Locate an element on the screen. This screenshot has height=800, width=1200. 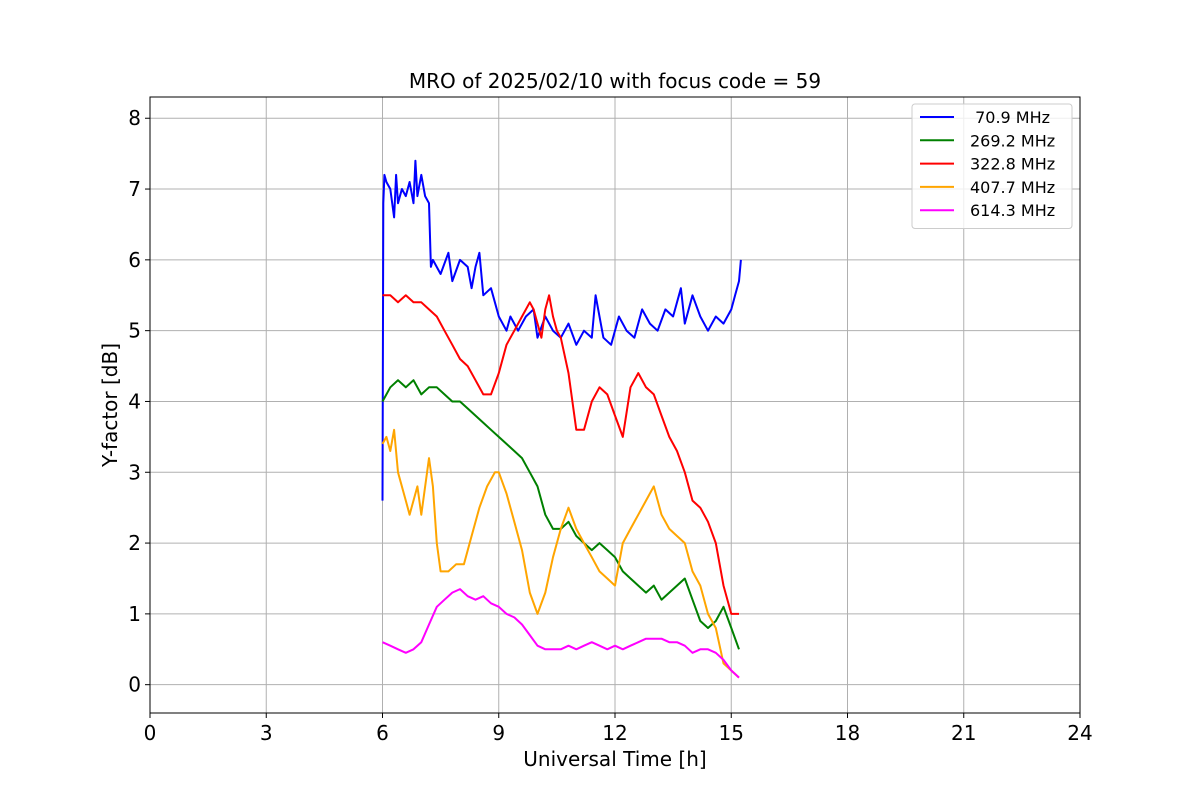
y-tick-label: 5 is located at coordinates (134, 331).